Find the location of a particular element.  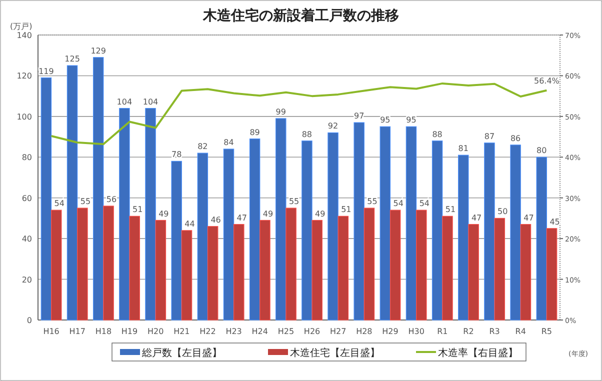

data-label: 89 is located at coordinates (255, 132).